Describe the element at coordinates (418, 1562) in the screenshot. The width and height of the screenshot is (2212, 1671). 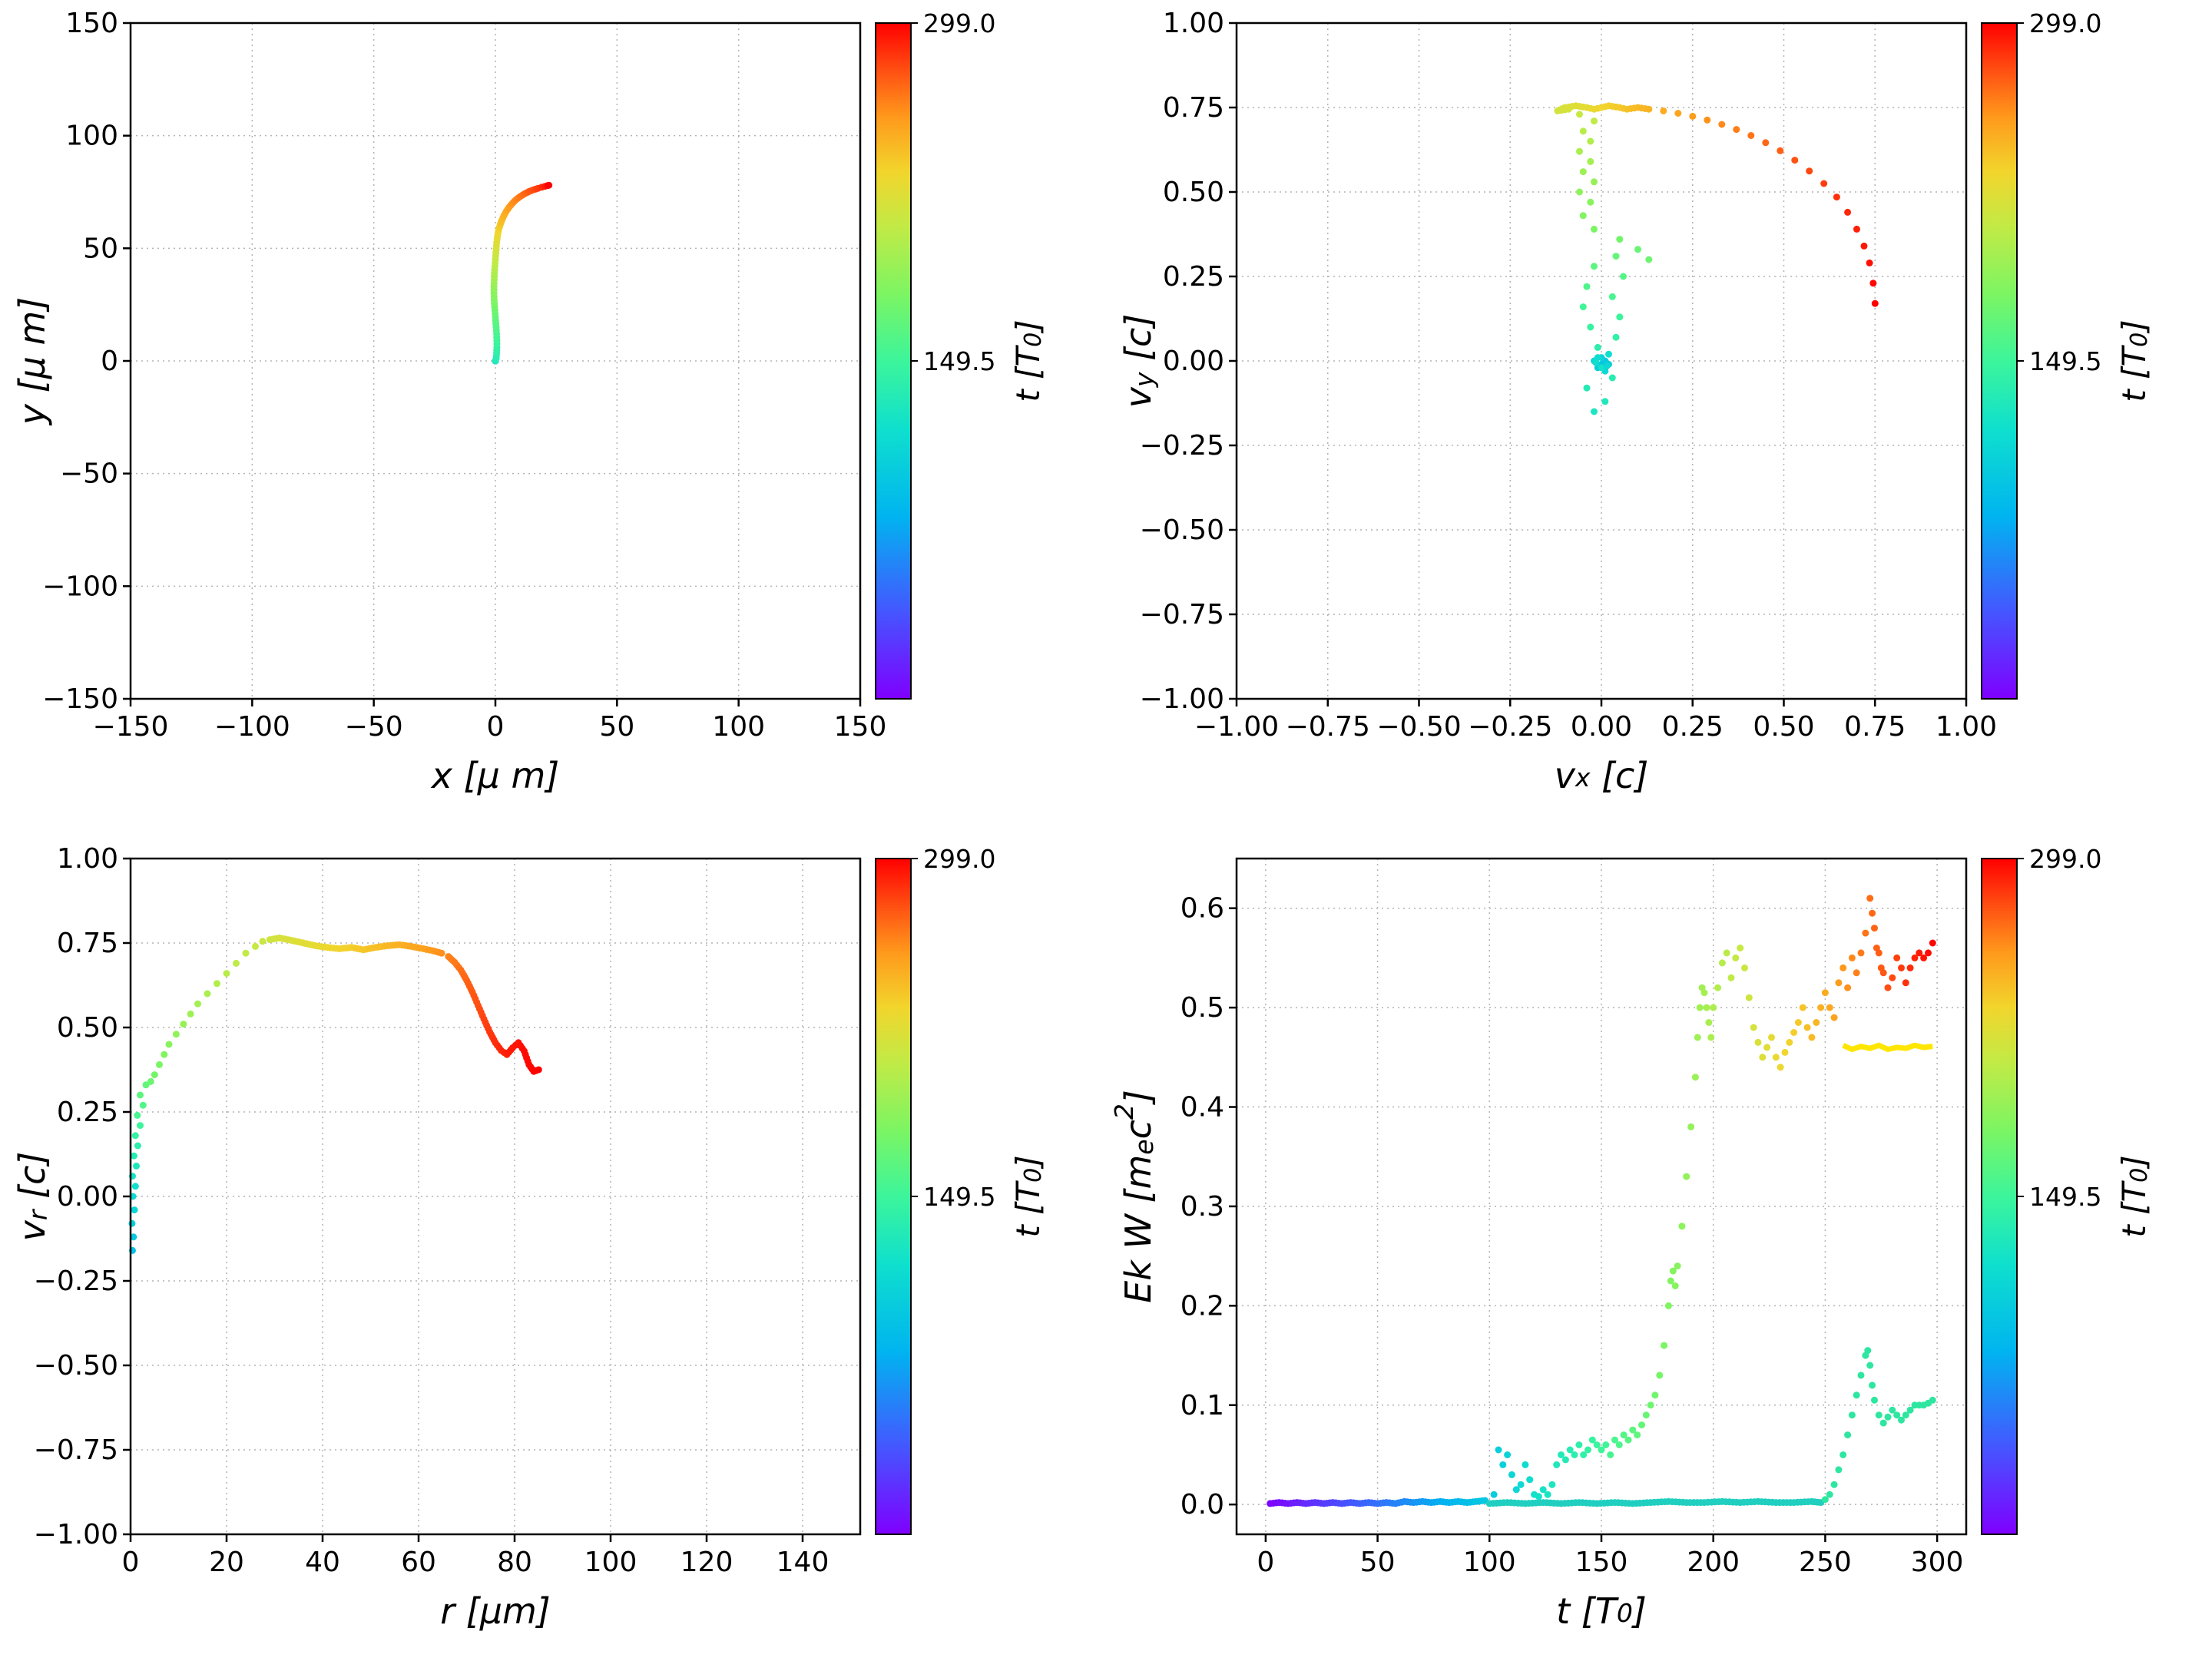
I see `x-tick-label: 60` at that location.